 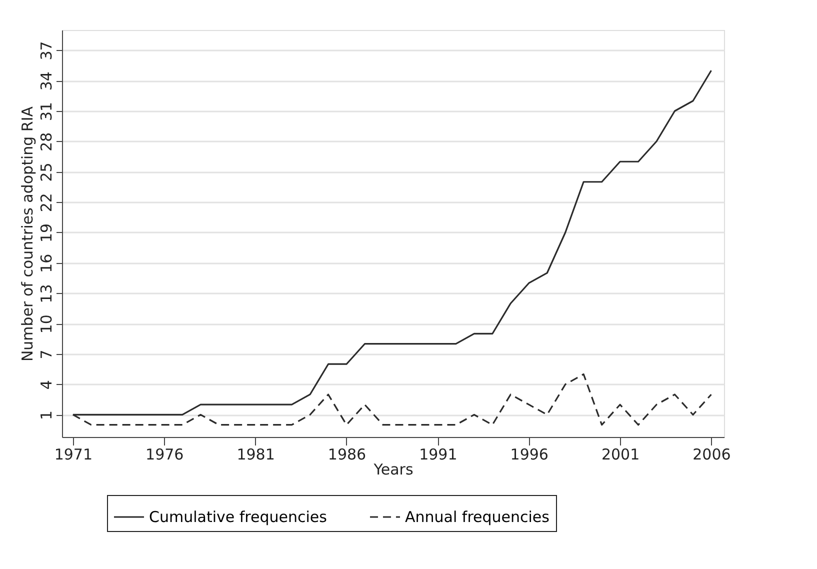 I want to click on y-axis-title: Number of countries adopting RIA, so click(x=27, y=234).